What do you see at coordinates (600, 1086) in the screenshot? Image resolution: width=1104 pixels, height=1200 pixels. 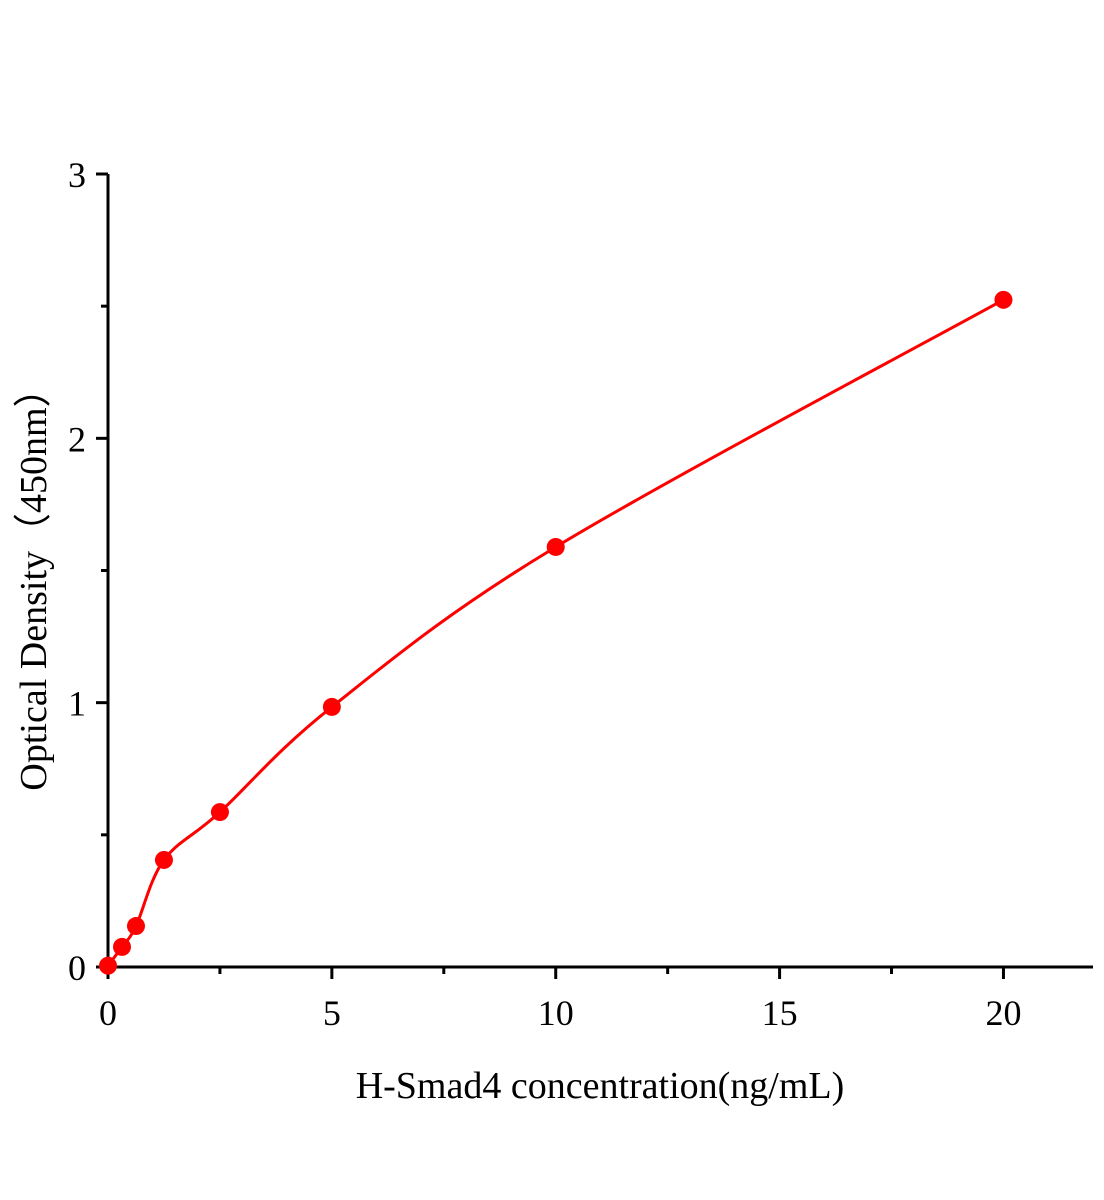 I see `x-axis-label: H-Smad4 concentration(ng/mL)` at bounding box center [600, 1086].